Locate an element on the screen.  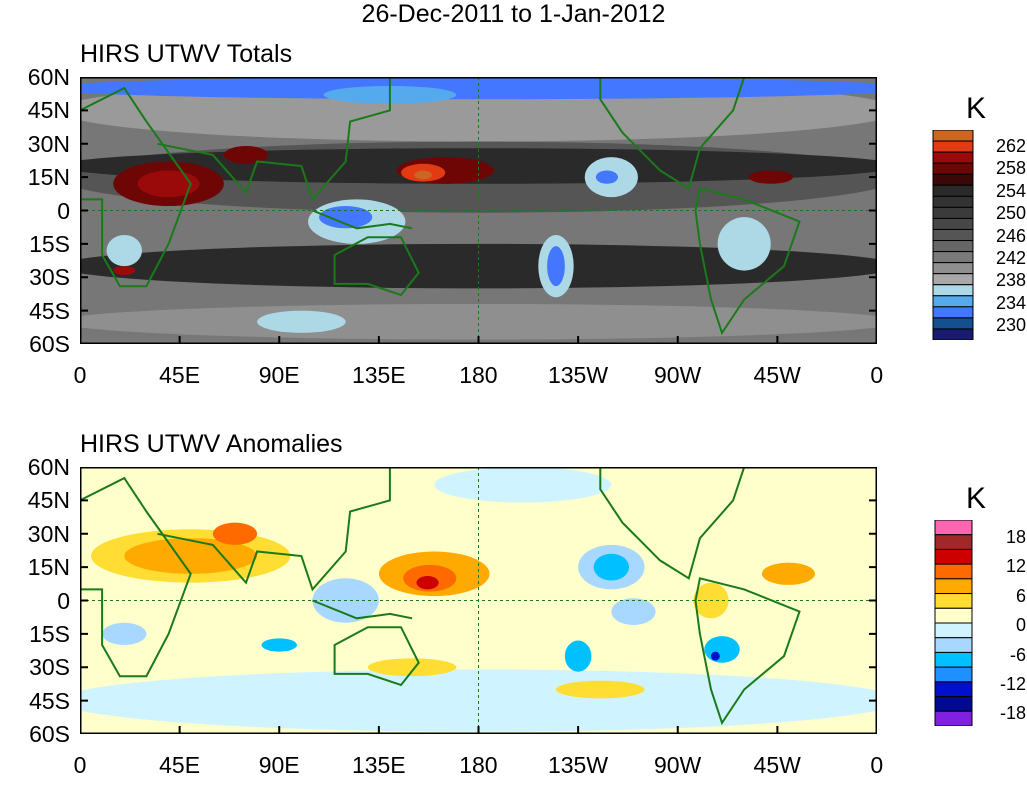
colorbar-anomalies is located at coordinates (953, 623).